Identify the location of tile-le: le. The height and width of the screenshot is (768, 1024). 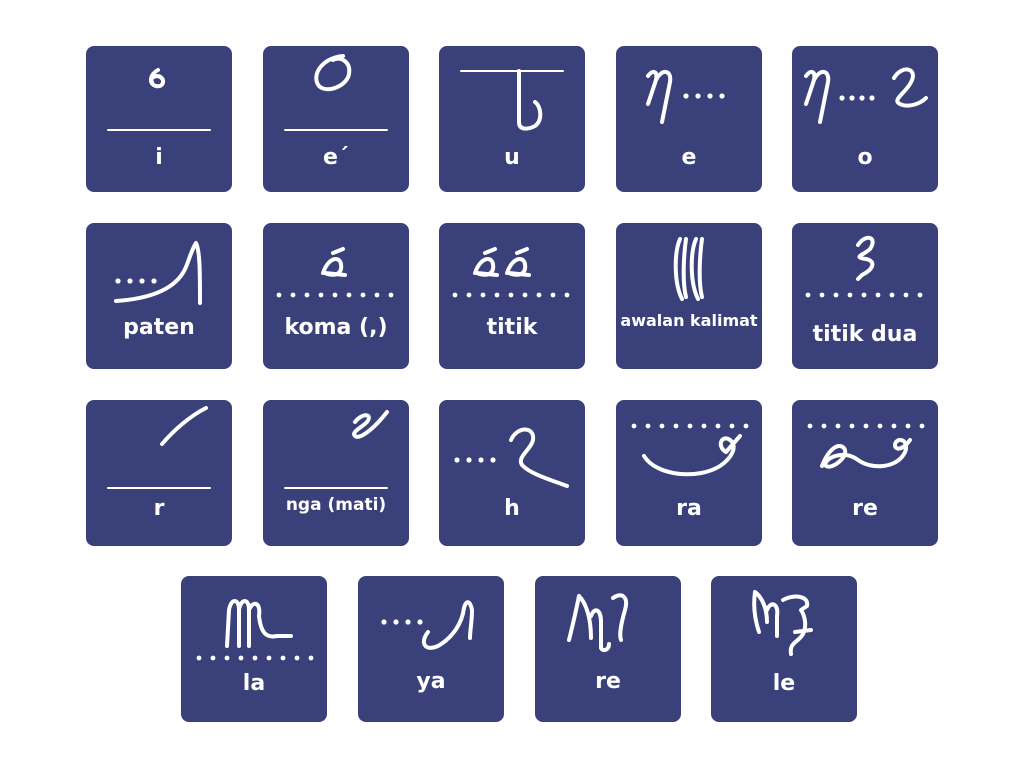
(784, 649).